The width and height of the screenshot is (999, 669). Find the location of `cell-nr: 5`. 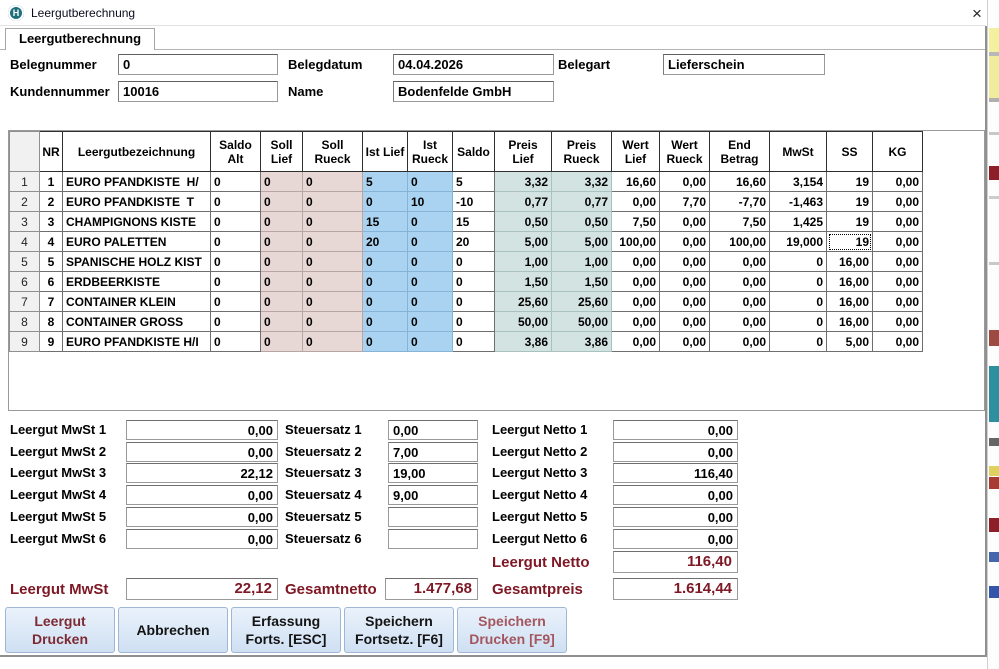

cell-nr: 5 is located at coordinates (51, 261).